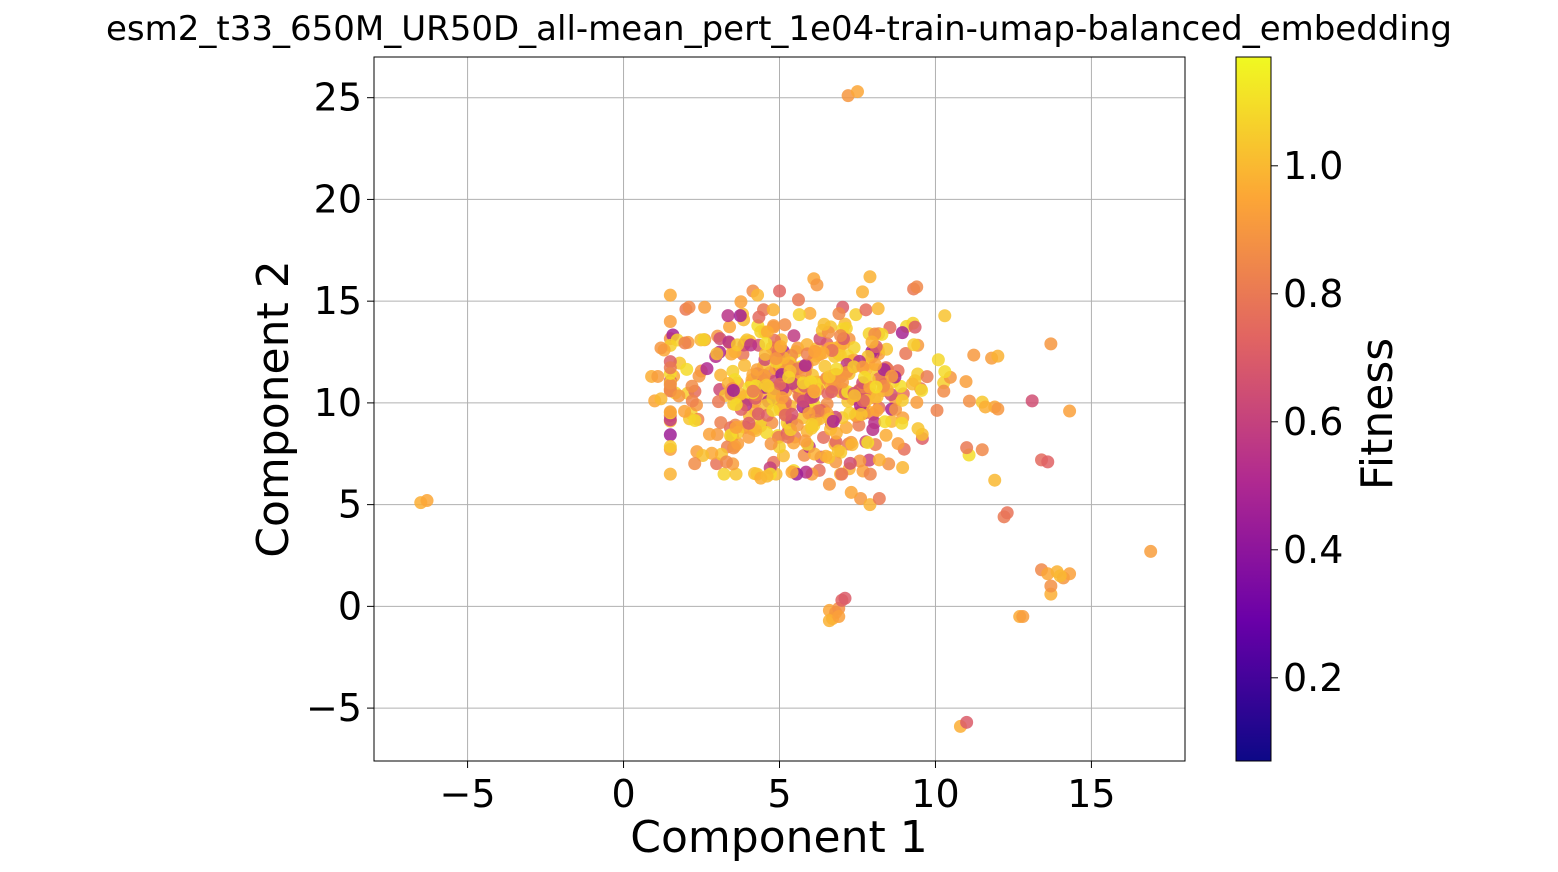 The width and height of the screenshot is (1558, 872). Describe the element at coordinates (1313, 294) in the screenshot. I see `colorbar-tick-label: 0.8` at that location.